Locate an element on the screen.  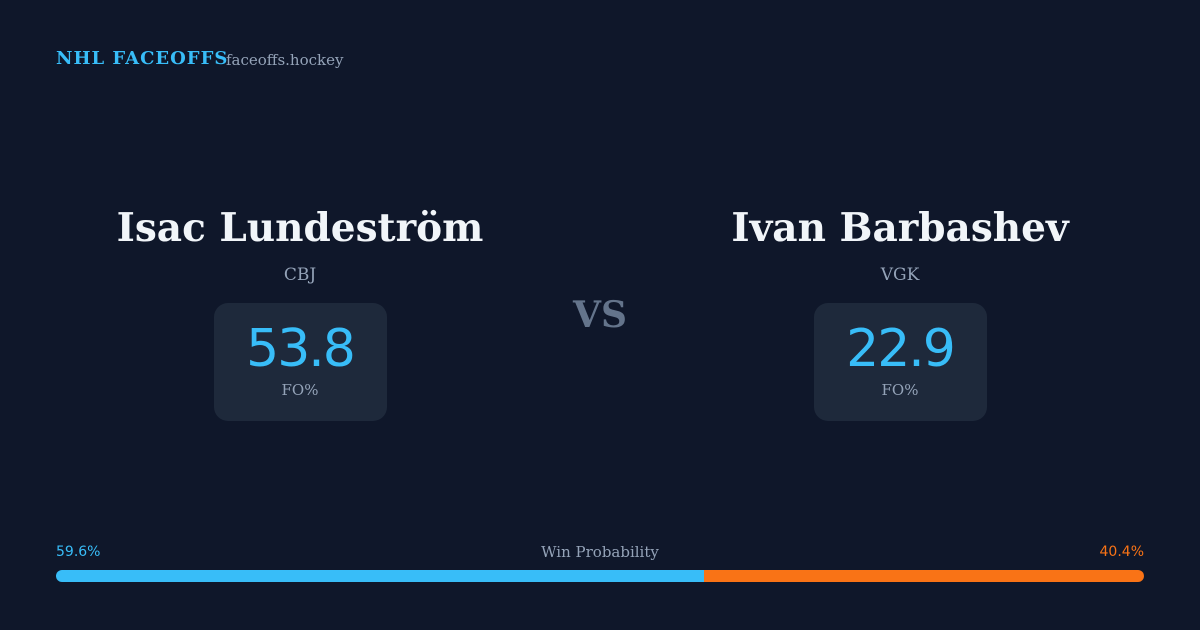
player-name: Ivan Barbashev is located at coordinates (900, 228).